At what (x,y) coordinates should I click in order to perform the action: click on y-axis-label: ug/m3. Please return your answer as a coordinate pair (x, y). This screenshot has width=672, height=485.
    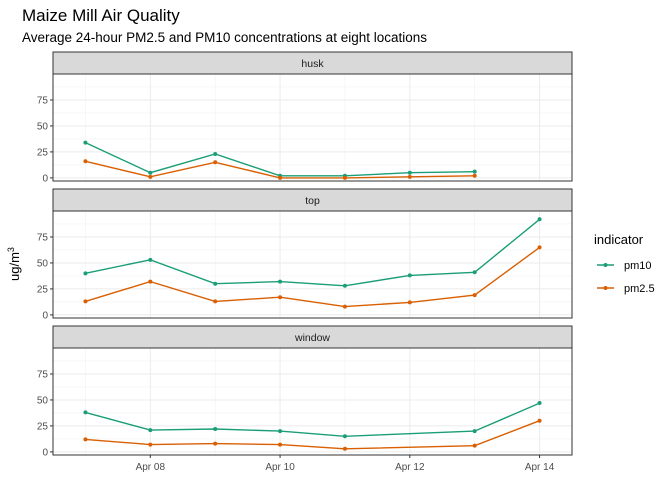
    Looking at the image, I should click on (14, 264).